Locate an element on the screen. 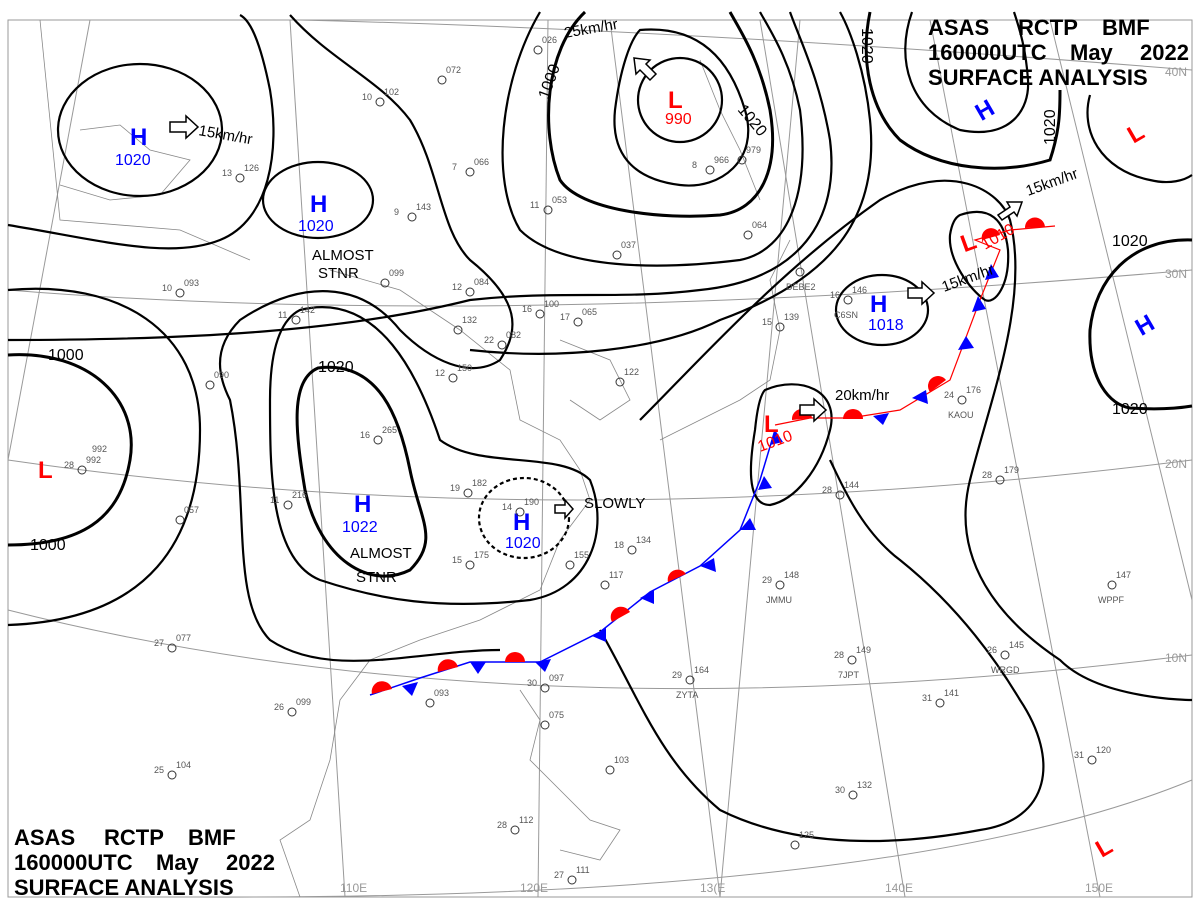 The image size is (1200, 919). station-plot: 28 112 is located at coordinates (515, 825).